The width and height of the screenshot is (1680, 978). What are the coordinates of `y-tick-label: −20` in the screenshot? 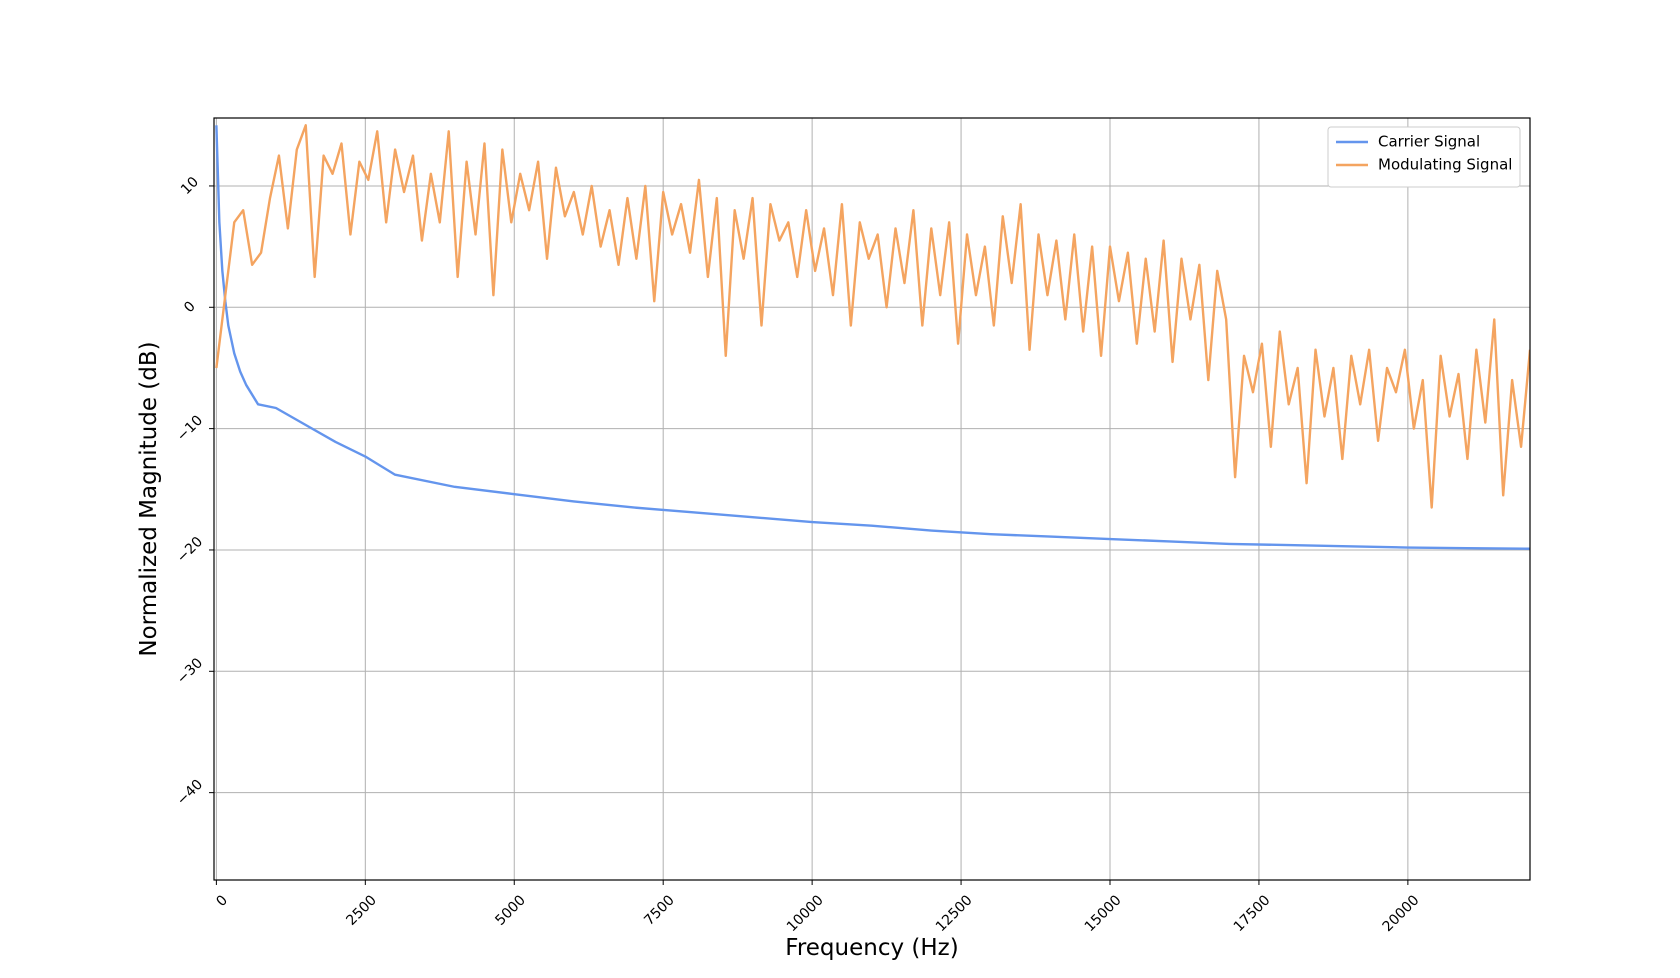 It's located at (190, 550).